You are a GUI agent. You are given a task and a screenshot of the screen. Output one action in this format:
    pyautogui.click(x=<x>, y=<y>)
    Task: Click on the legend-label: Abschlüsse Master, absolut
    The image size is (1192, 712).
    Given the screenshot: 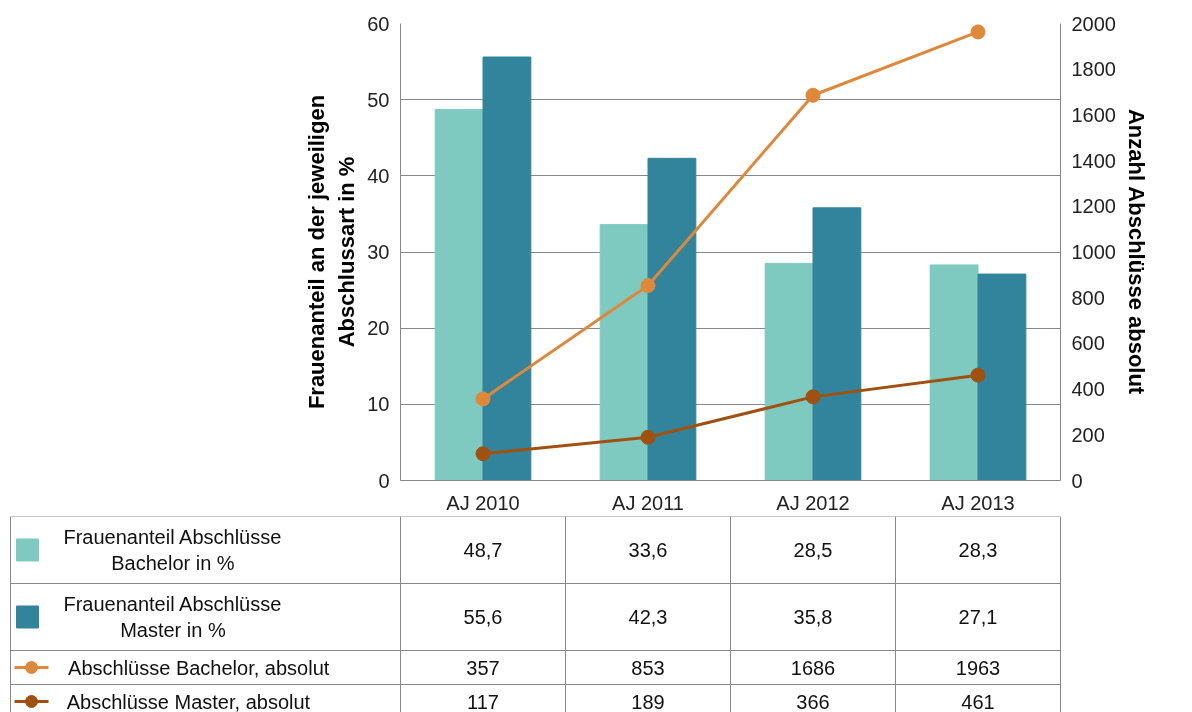 What is the action you would take?
    pyautogui.click(x=188, y=701)
    